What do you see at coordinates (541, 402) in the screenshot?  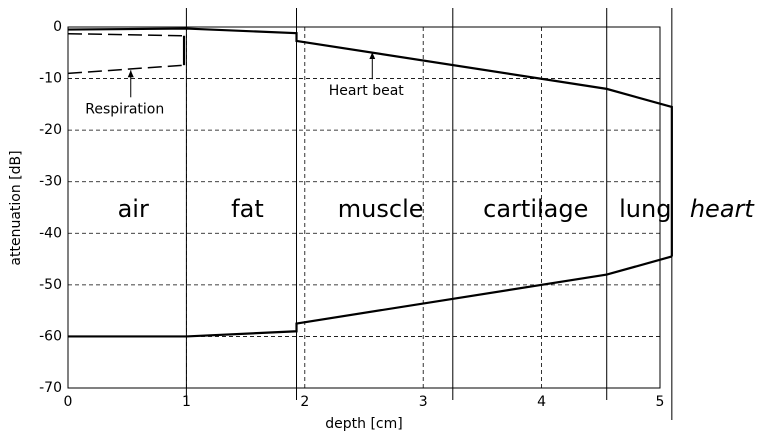 I see `x-tick-label: 4` at bounding box center [541, 402].